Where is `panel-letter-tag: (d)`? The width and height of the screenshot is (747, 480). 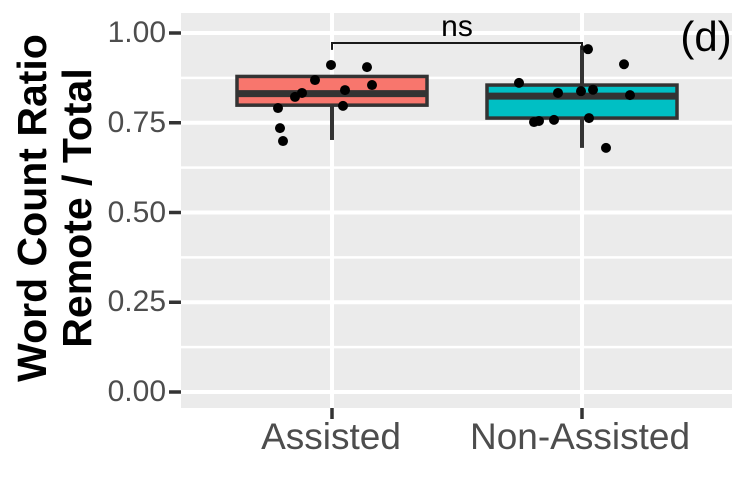
panel-letter-tag: (d) is located at coordinates (706, 36).